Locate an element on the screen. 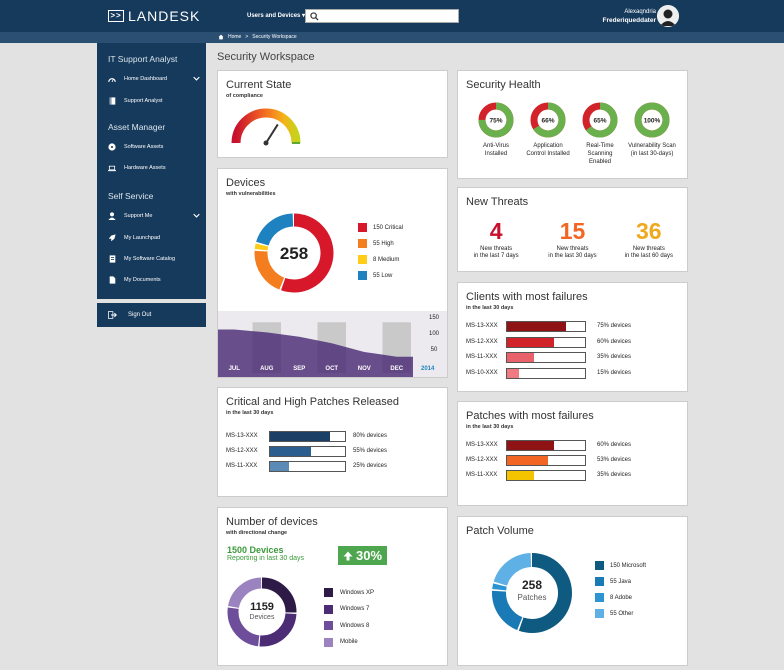  book-icon is located at coordinates (112, 101).